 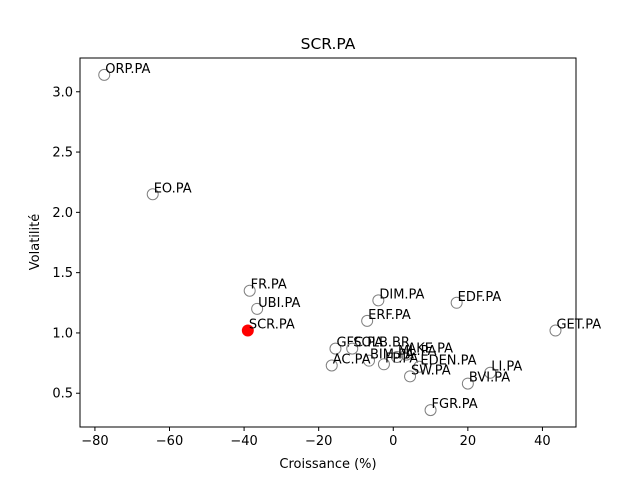 I want to click on point-label: SOLB.BR, so click(x=381, y=343).